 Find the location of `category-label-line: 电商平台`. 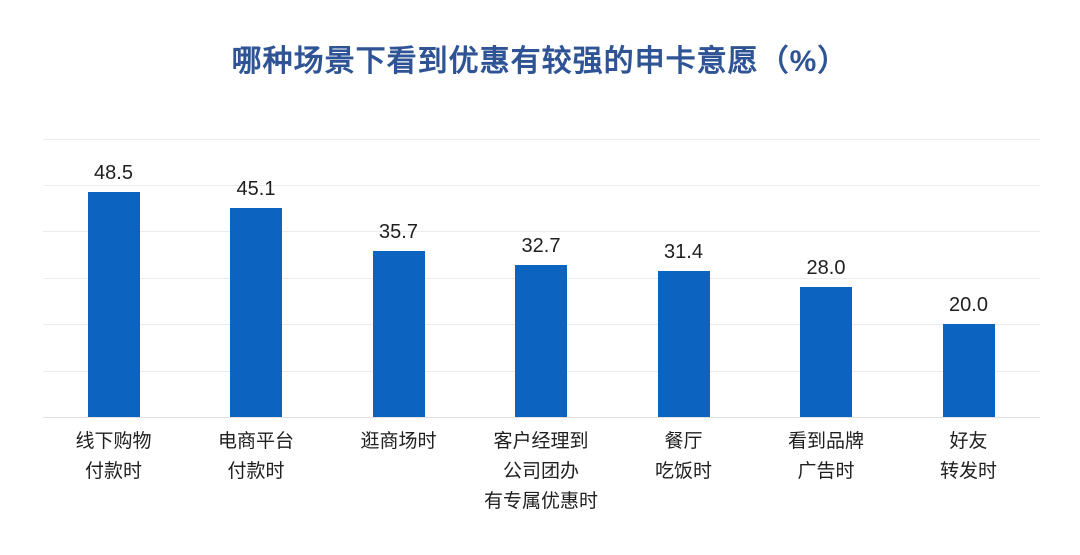

category-label-line: 电商平台 is located at coordinates (255, 441).